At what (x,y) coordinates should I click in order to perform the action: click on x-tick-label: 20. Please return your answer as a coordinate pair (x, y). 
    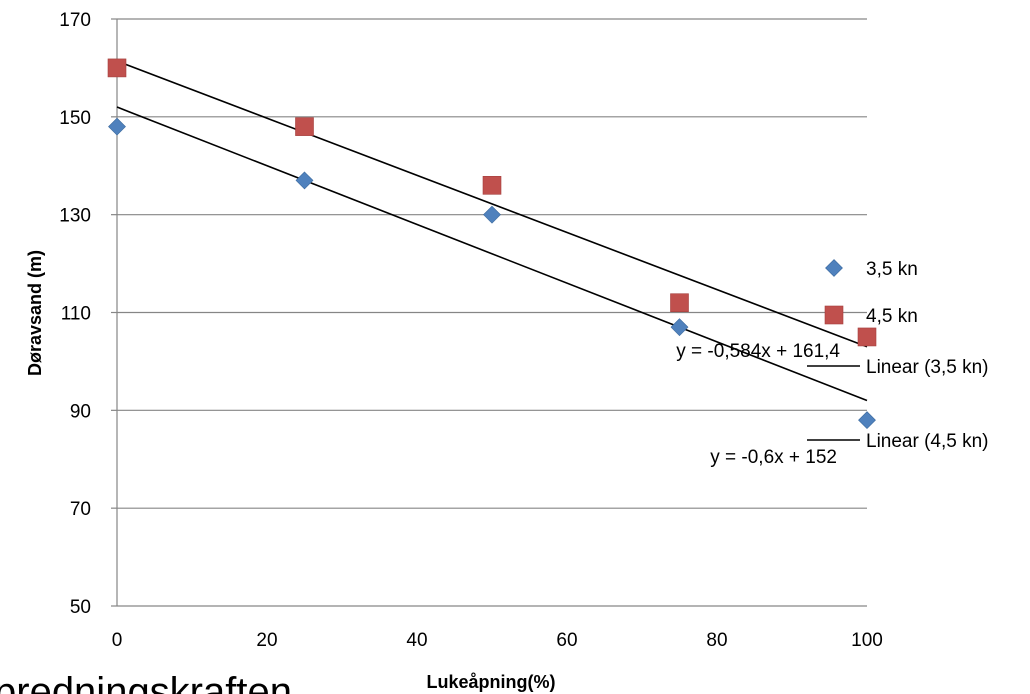
    Looking at the image, I should click on (266, 640).